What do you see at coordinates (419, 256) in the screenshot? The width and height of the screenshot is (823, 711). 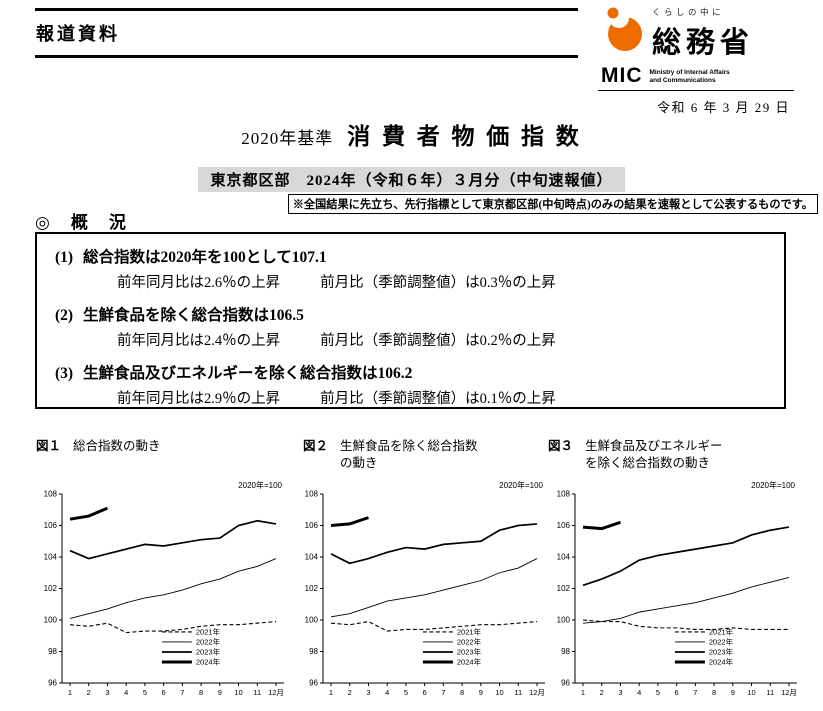 I see `overview-item-1-line1: (1) 総合指数は2020年を100として107.1` at bounding box center [419, 256].